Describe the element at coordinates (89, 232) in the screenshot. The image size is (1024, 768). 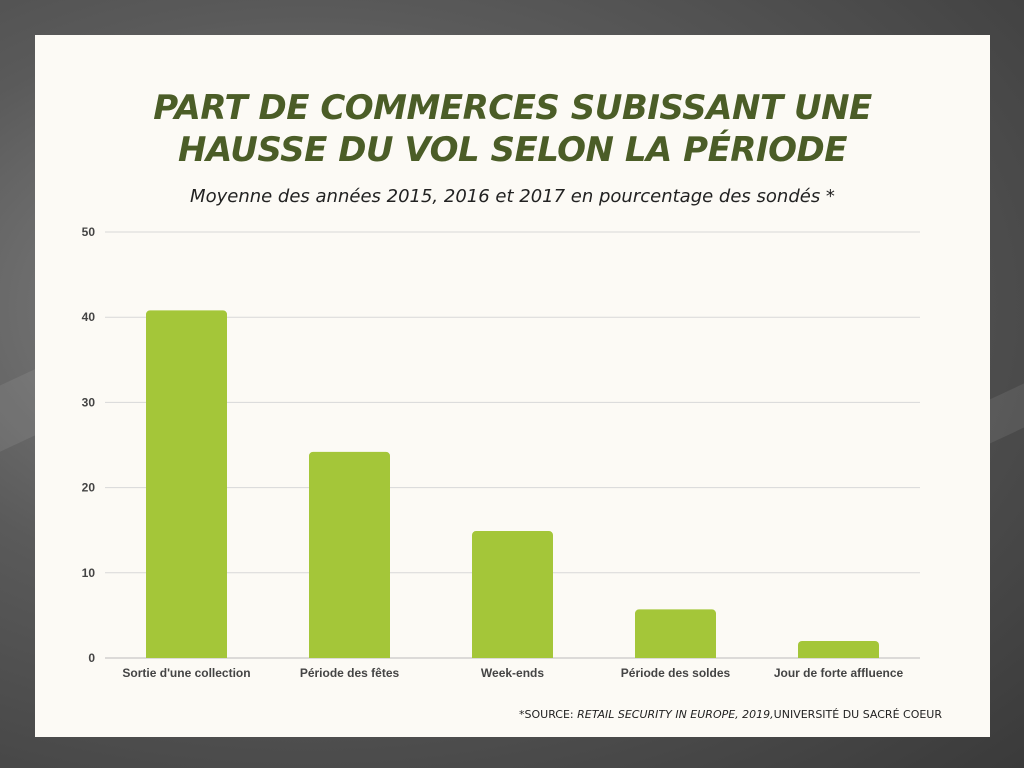
I see `y-tick-label: 50` at that location.